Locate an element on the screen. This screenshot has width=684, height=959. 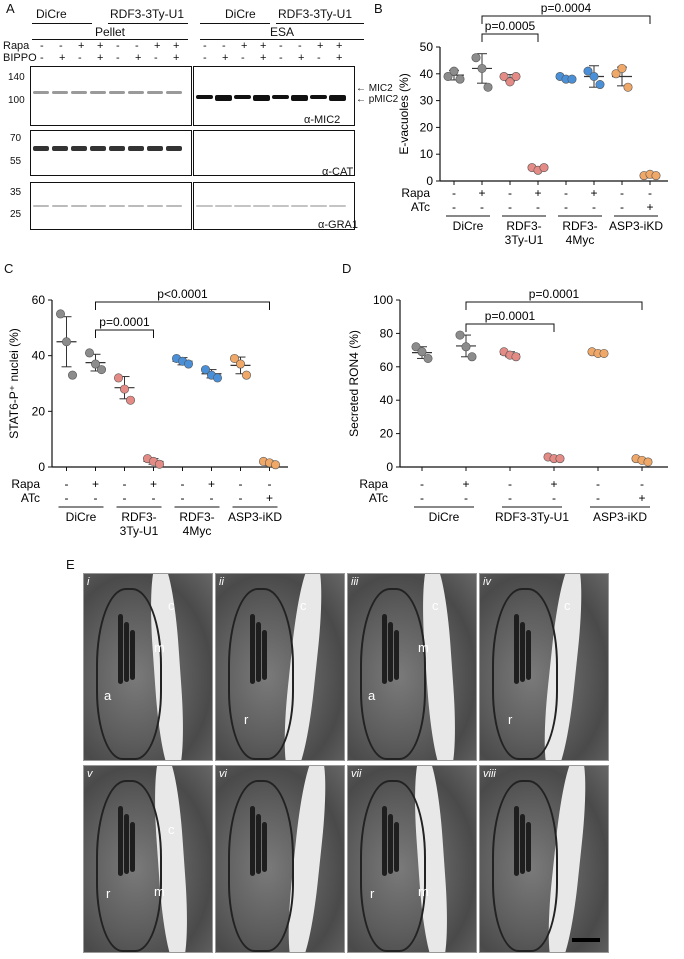
subpanel-label: vii is located at coordinates (356, 774).